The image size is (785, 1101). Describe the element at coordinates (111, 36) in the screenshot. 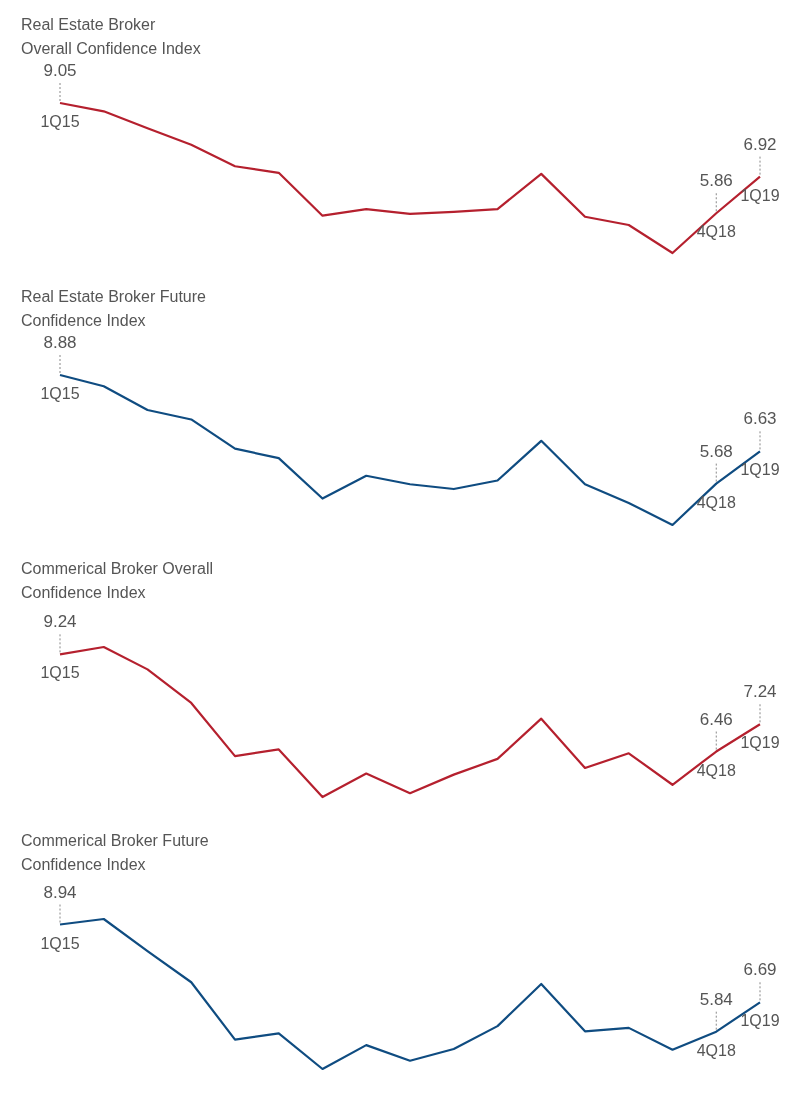

I see `chart-title: Real Estate Broker Overall Confidence Index` at that location.